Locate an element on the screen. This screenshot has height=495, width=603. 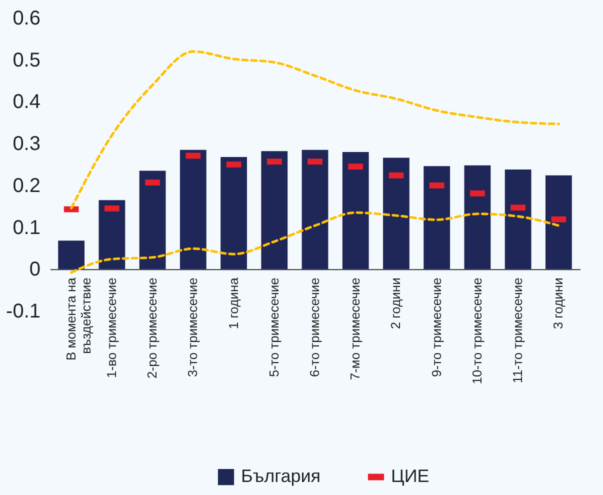
y-tick-label: 0.6 is located at coordinates (26, 19).